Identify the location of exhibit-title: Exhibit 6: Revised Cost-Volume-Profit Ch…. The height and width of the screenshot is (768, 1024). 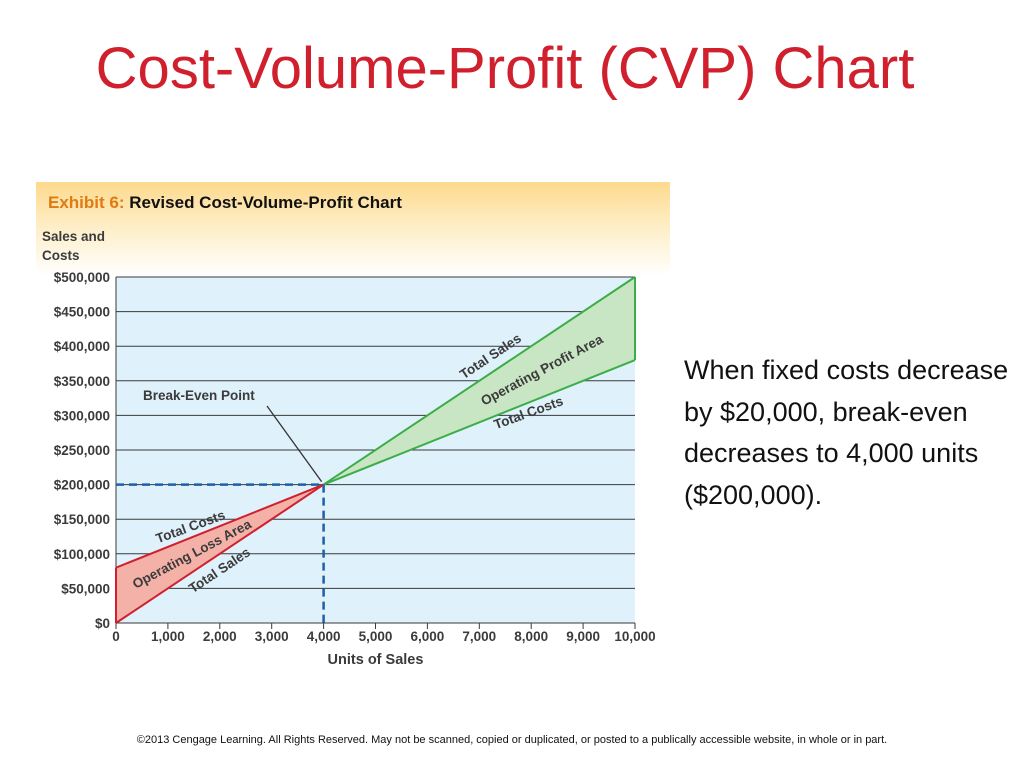
(225, 203).